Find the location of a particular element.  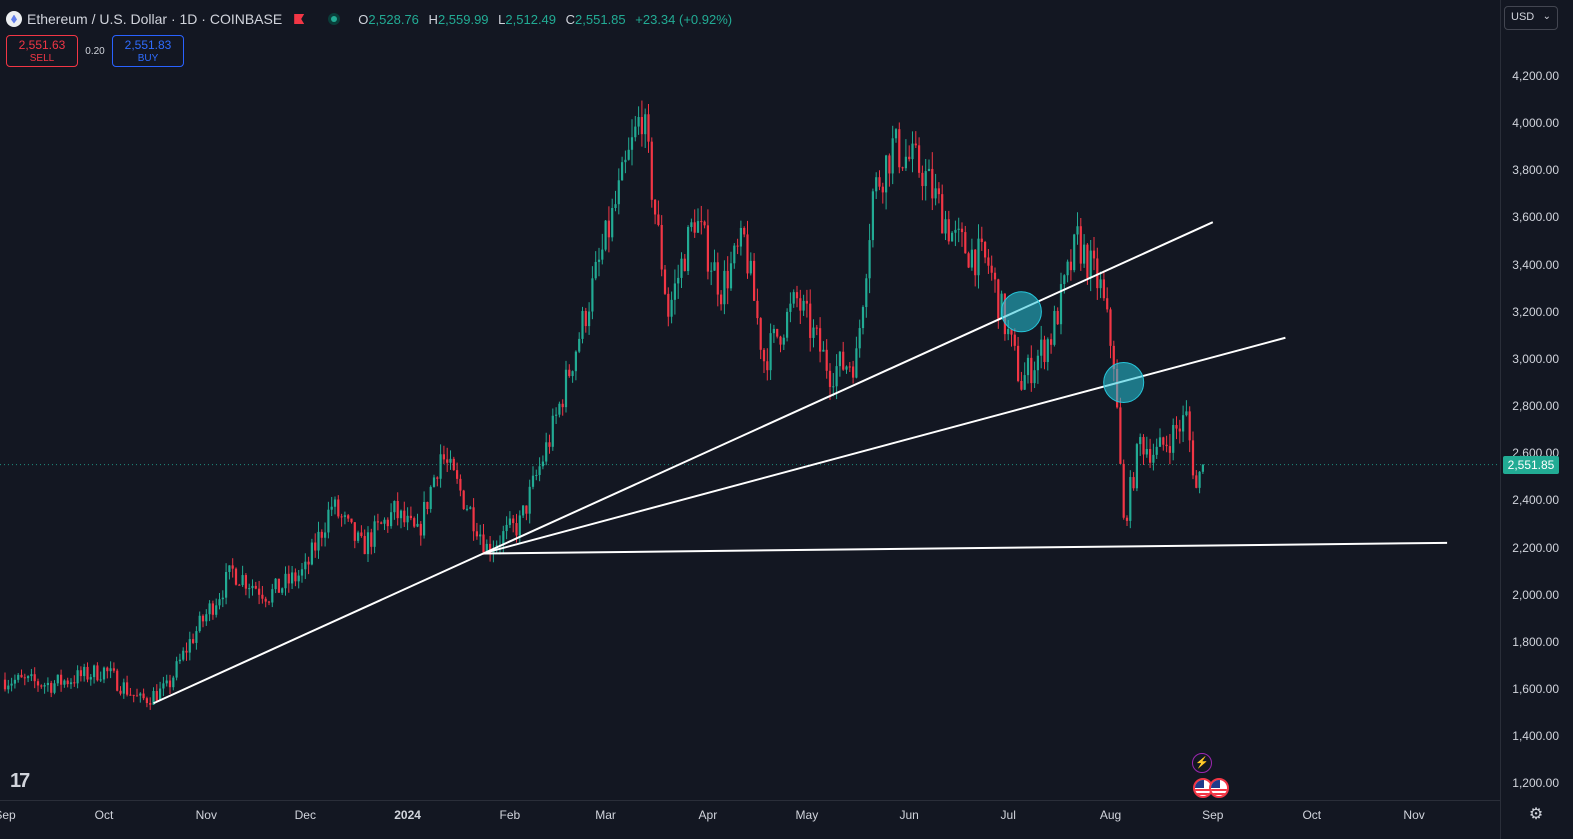

time-tick-label: May is located at coordinates (807, 815).